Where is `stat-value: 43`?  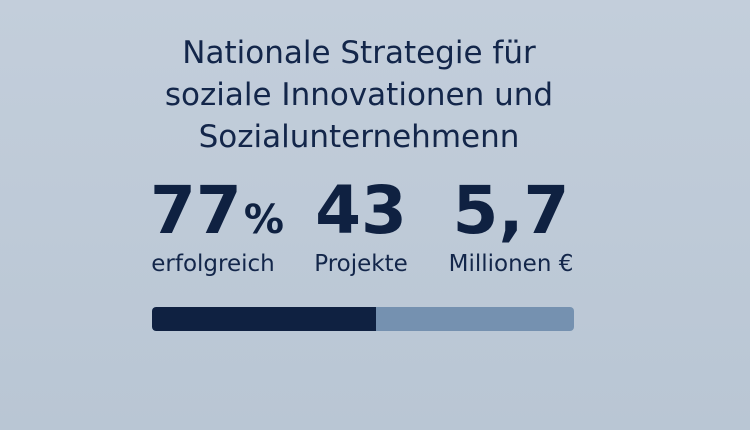
stat-value: 43 is located at coordinates (361, 211).